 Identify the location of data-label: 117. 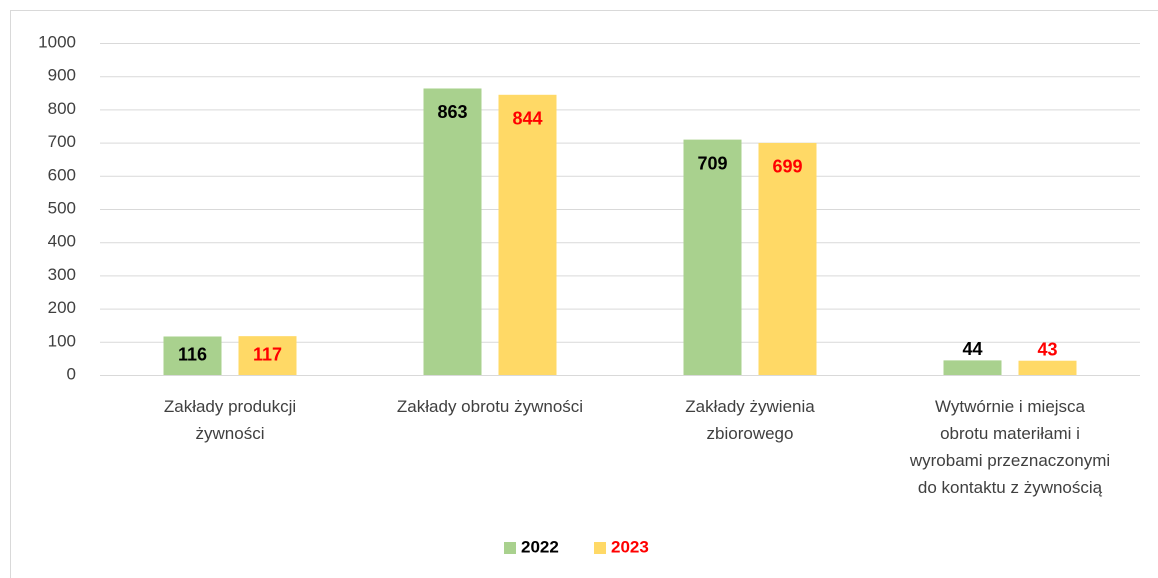
(267, 354).